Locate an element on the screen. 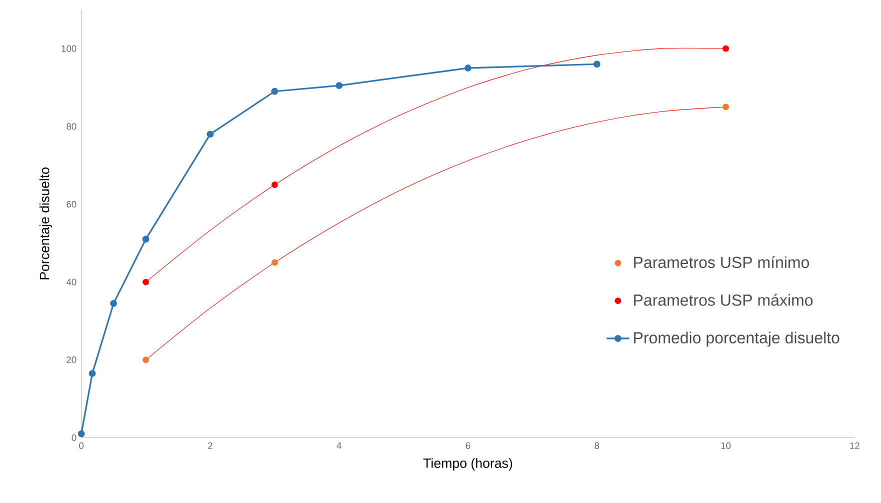 This screenshot has width=881, height=503. x-tick-label: 4 is located at coordinates (339, 445).